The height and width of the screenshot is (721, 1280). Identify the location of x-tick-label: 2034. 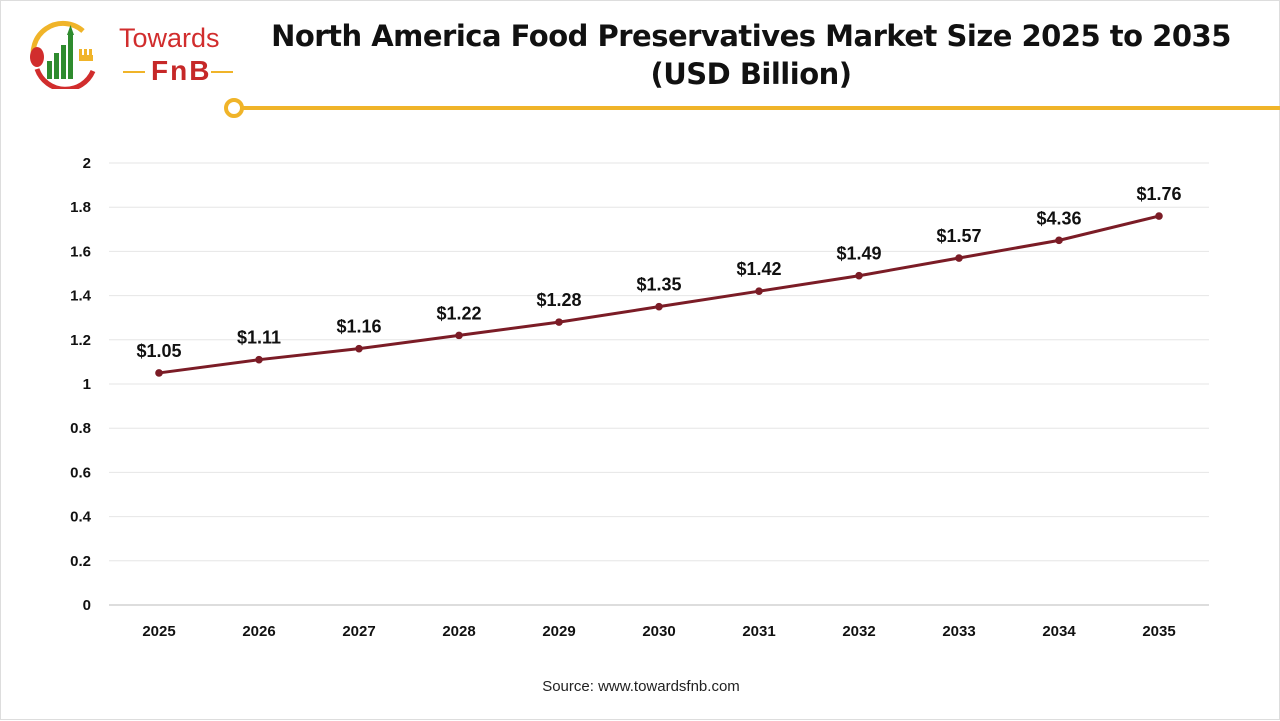
(1059, 631).